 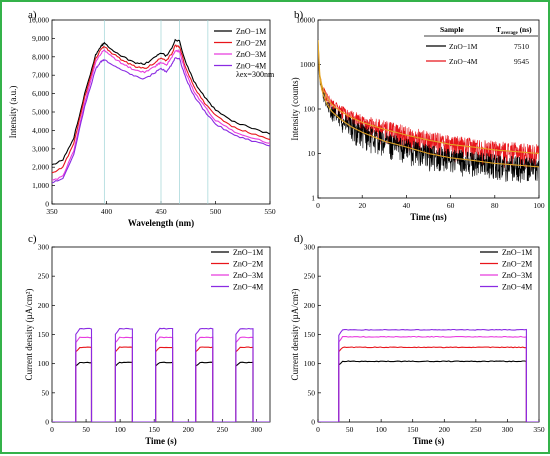 I want to click on x-tick-label: 150, so click(x=413, y=429).